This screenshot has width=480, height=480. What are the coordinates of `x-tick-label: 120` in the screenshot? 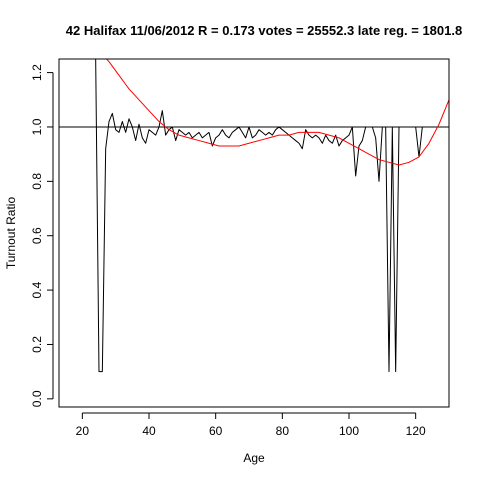 It's located at (416, 431).